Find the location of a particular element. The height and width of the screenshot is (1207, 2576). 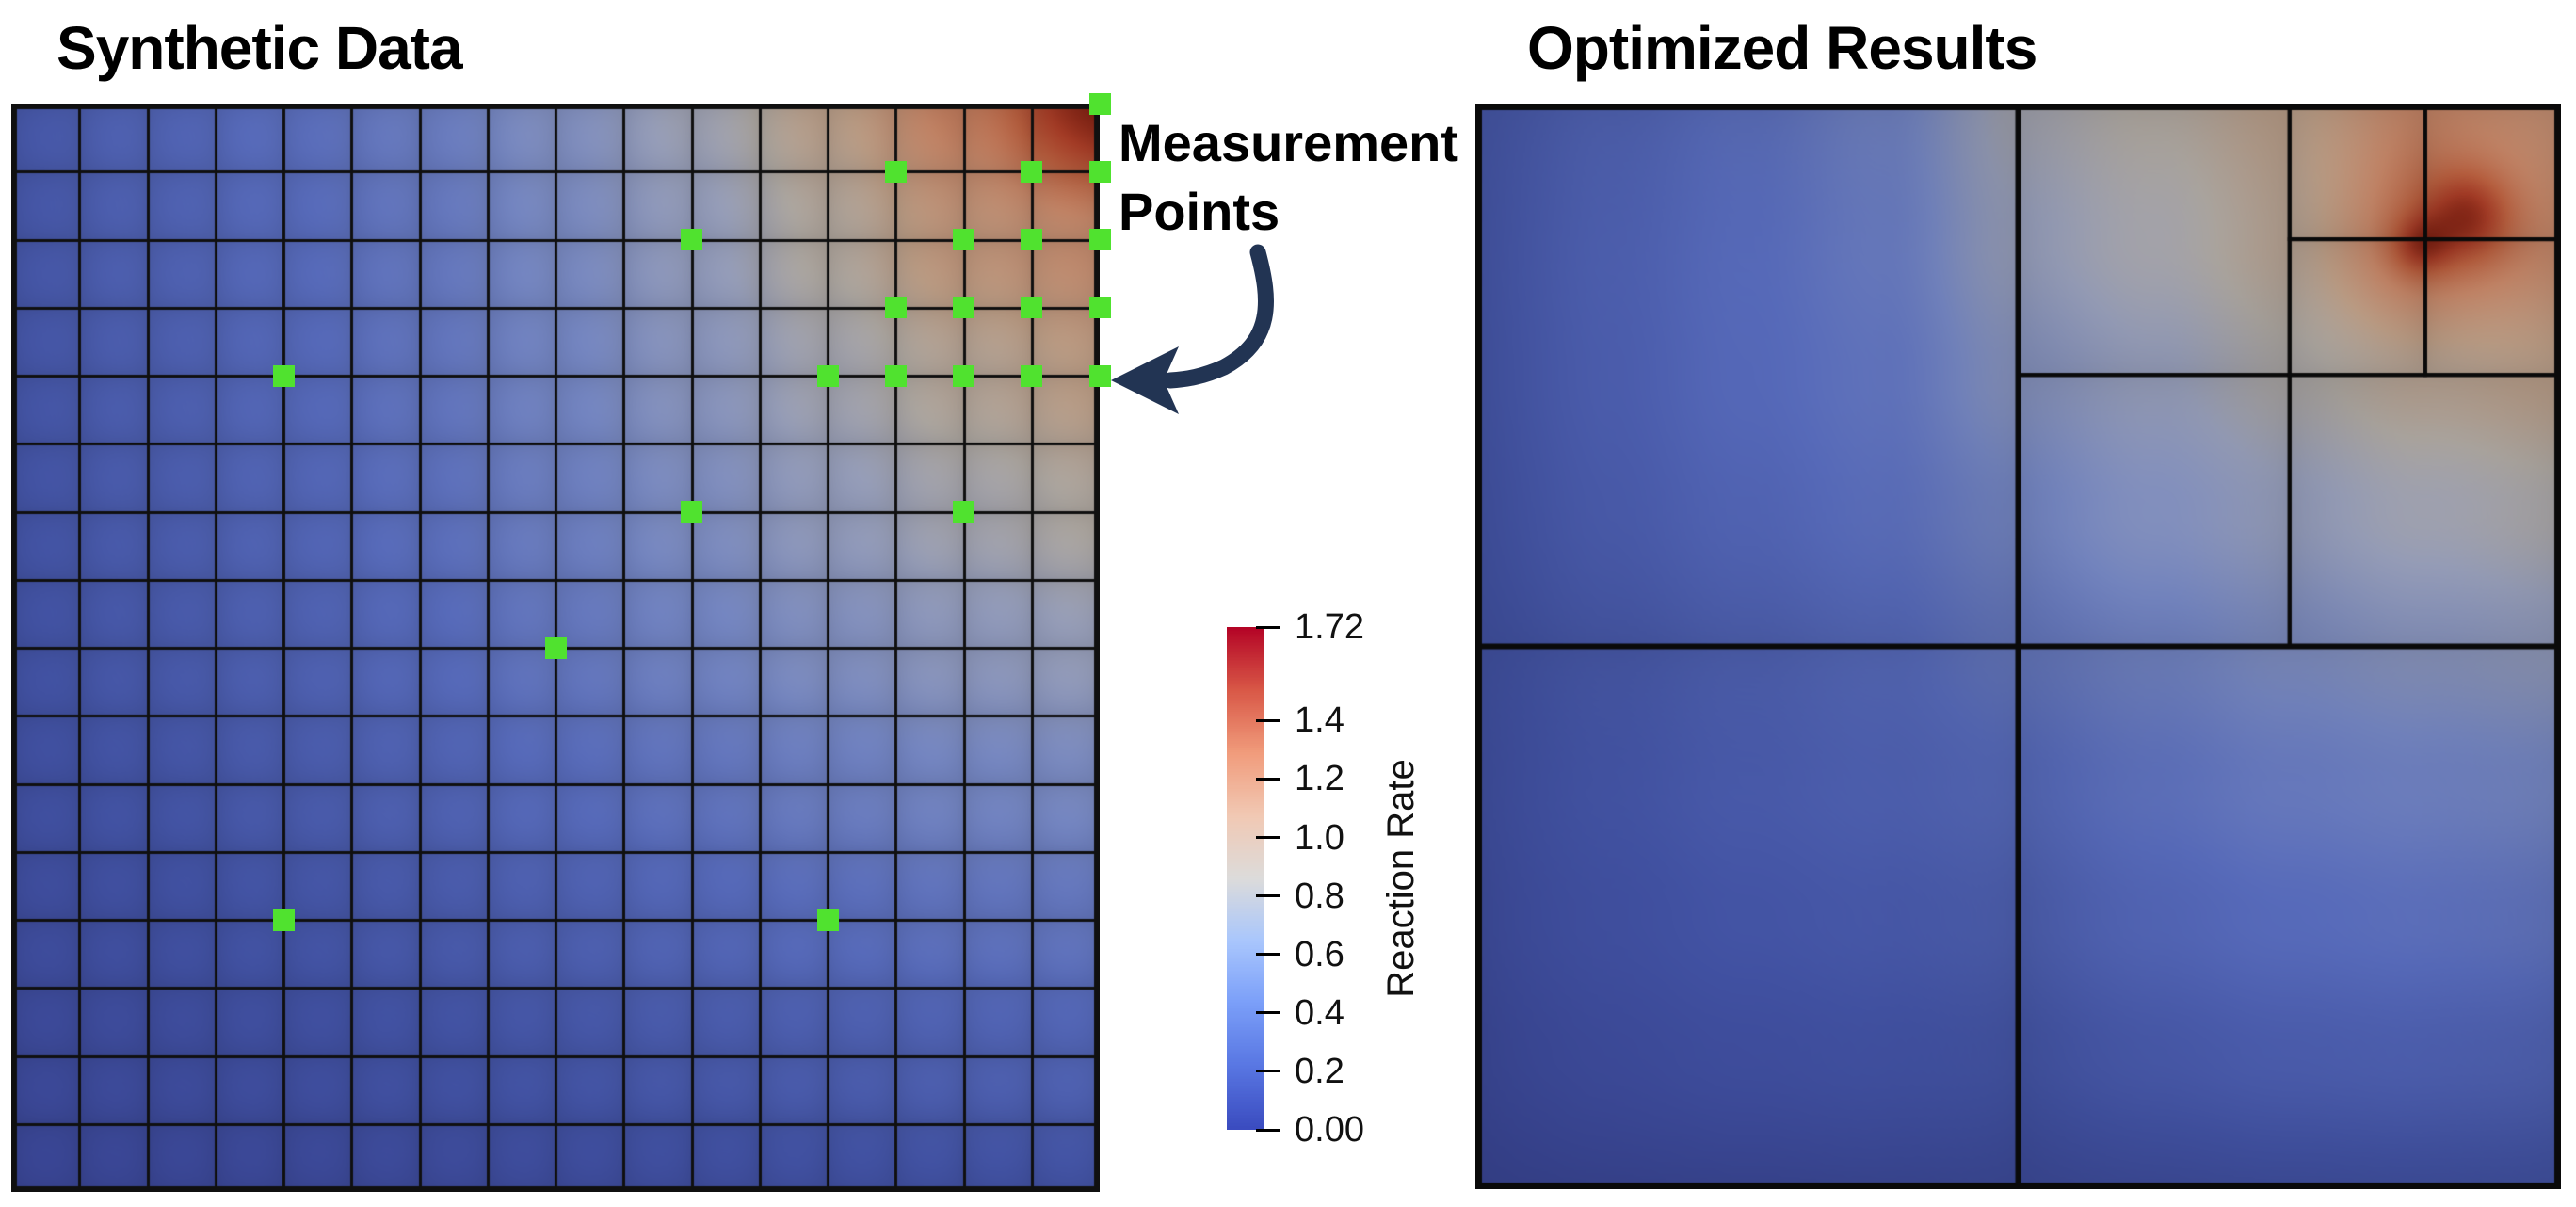

colorbar-tick-label: 1.72 is located at coordinates (1329, 627).